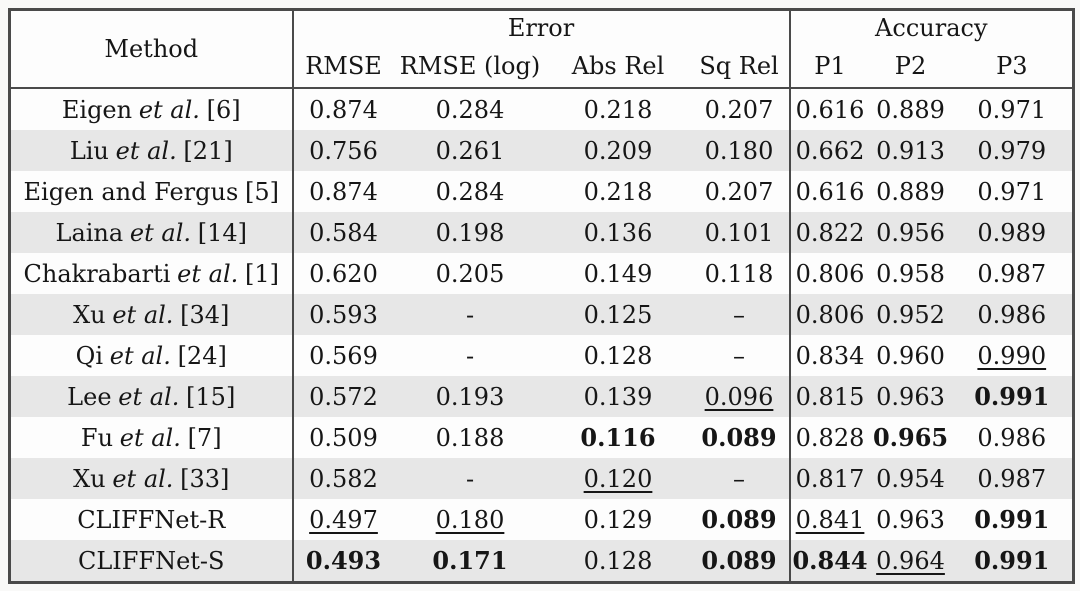 Image resolution: width=1080 pixels, height=591 pixels. What do you see at coordinates (208, 150) in the screenshot?
I see `method-ref: [21]` at bounding box center [208, 150].